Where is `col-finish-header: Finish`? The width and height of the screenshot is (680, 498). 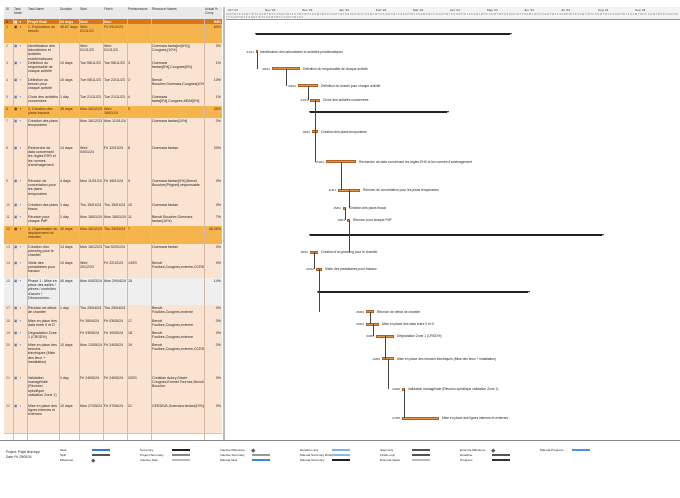 col-finish-header: Finish is located at coordinates (108, 9).